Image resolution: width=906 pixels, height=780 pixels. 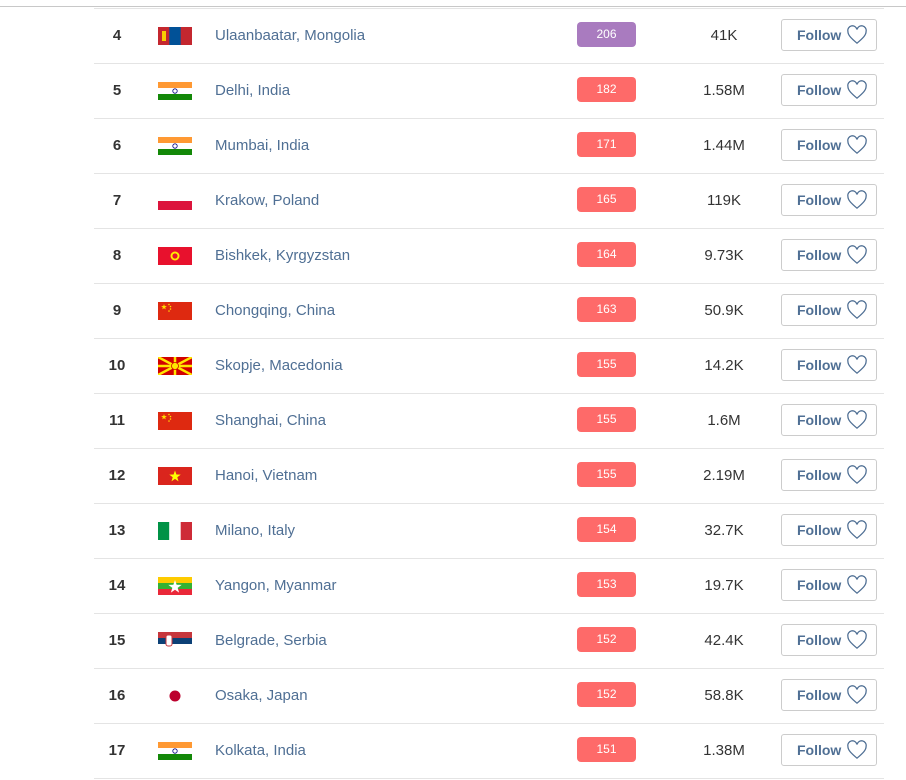 What do you see at coordinates (175, 366) in the screenshot?
I see `flag-macedonia-icon` at bounding box center [175, 366].